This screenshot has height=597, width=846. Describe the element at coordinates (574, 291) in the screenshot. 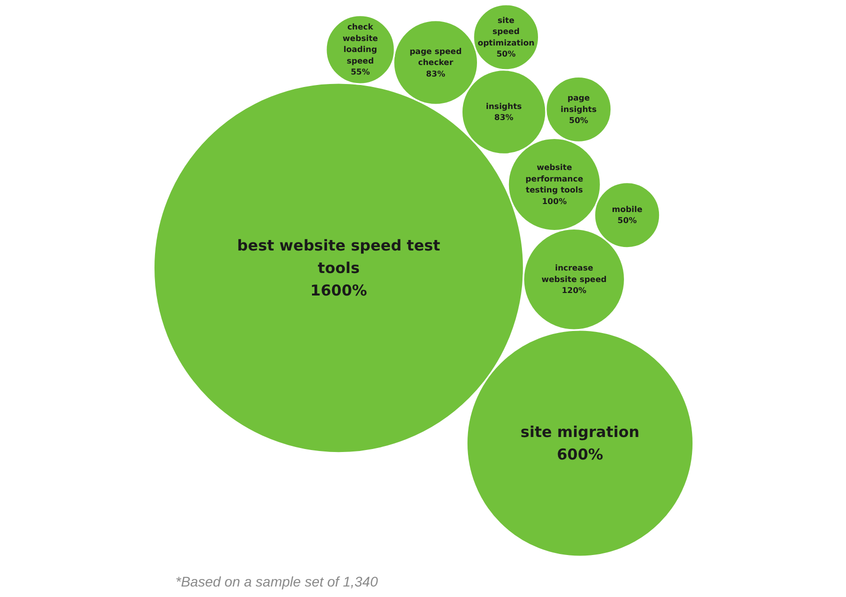

I see `data-label: 120%` at that location.